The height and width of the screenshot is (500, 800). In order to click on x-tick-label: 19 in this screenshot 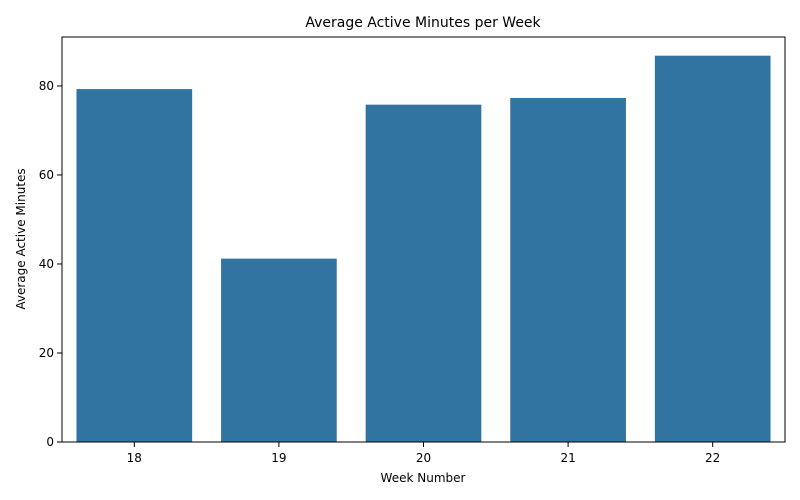, I will do `click(278, 458)`.